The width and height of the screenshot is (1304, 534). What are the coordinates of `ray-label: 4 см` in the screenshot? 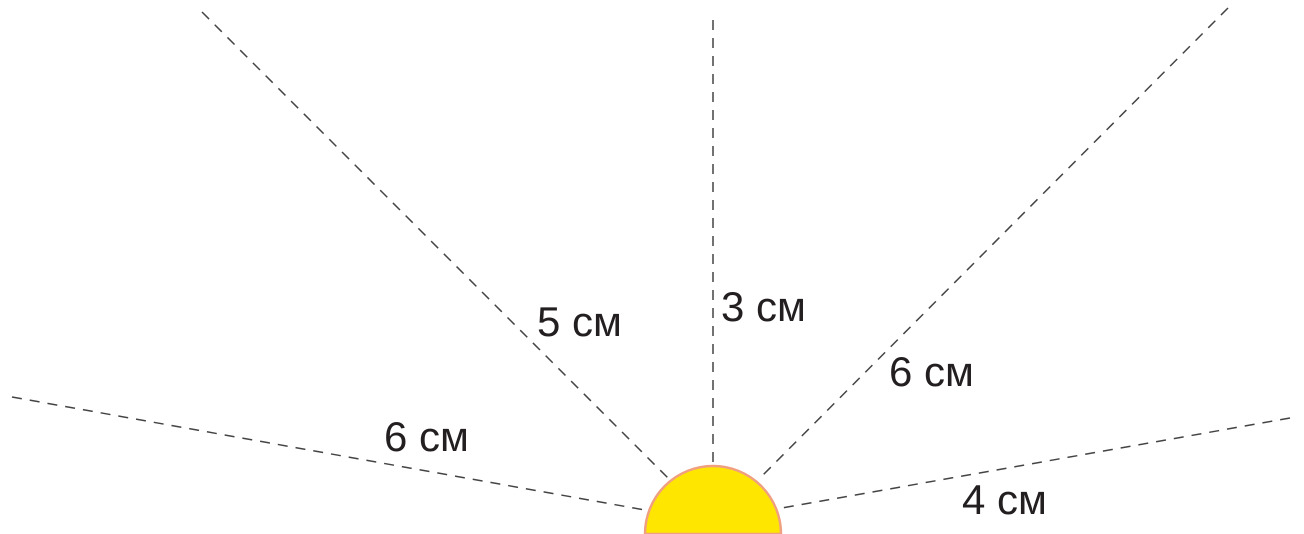 It's located at (1004, 499).